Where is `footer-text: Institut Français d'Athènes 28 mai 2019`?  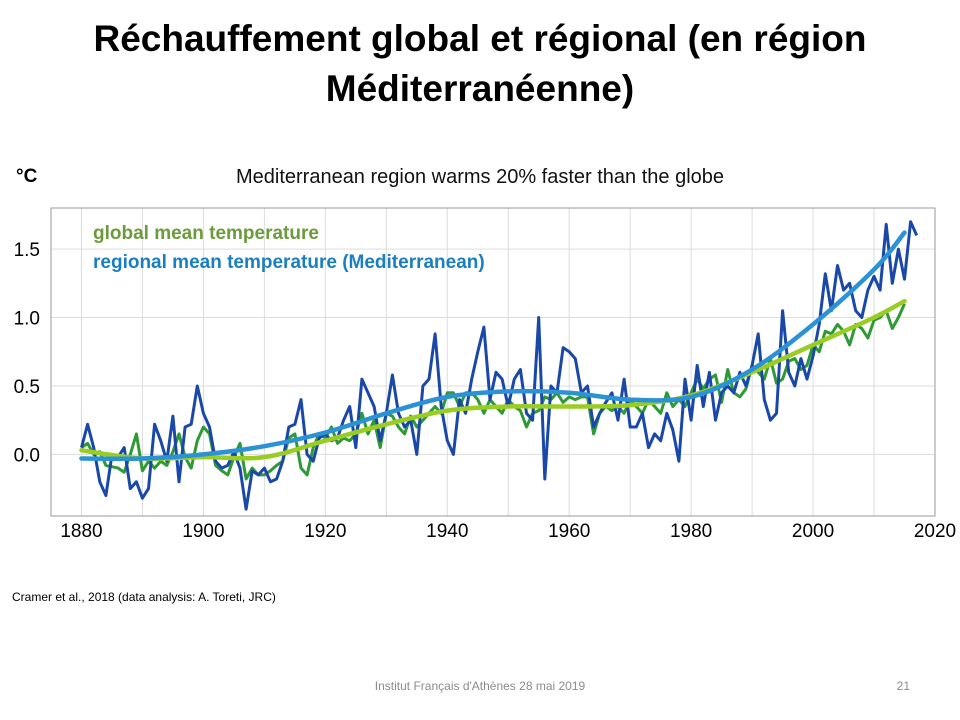 footer-text: Institut Français d'Athènes 28 mai 2019 is located at coordinates (480, 686).